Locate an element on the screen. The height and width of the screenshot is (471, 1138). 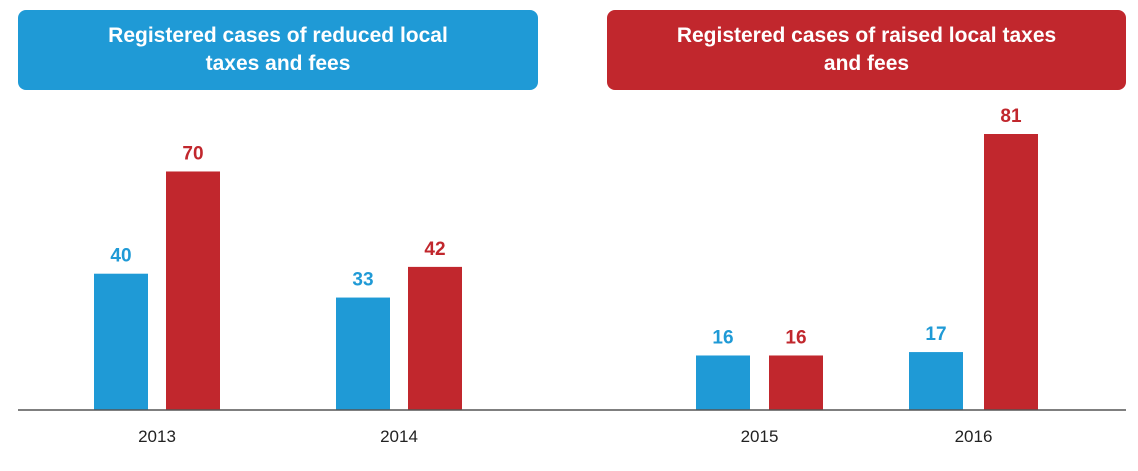
bar-2013-raised is located at coordinates (193, 290).